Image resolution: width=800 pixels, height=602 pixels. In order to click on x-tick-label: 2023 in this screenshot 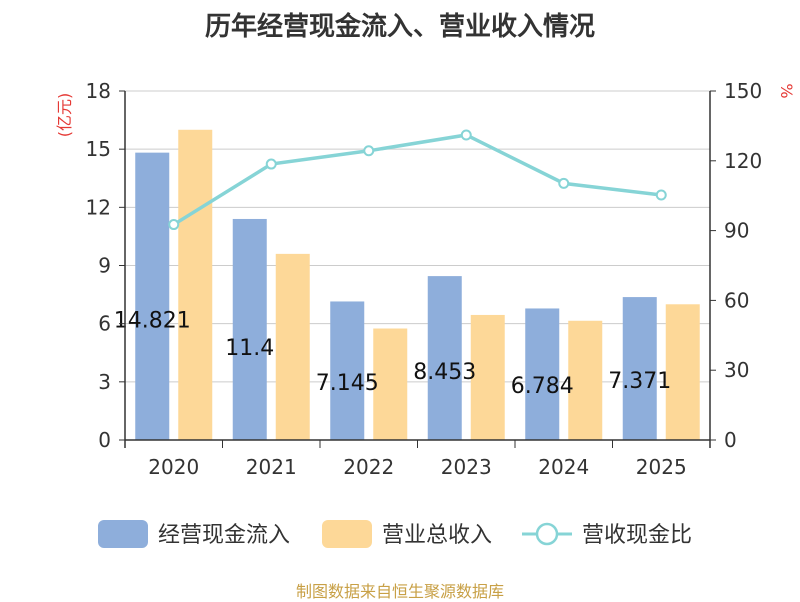, I will do `click(466, 467)`.